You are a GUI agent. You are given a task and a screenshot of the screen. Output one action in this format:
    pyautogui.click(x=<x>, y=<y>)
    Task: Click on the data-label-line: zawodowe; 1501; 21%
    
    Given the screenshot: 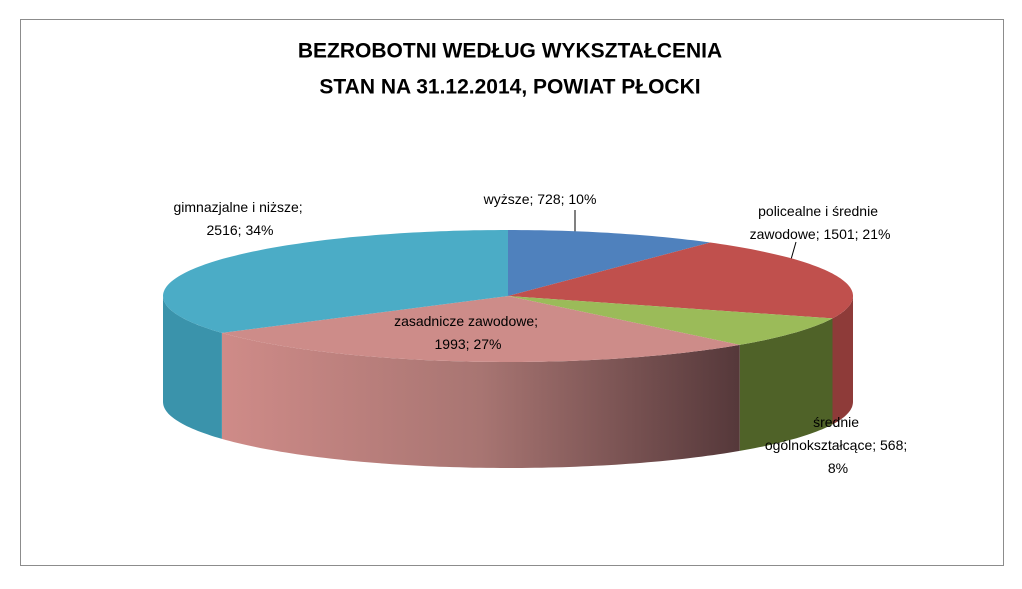 What is the action you would take?
    pyautogui.click(x=820, y=234)
    